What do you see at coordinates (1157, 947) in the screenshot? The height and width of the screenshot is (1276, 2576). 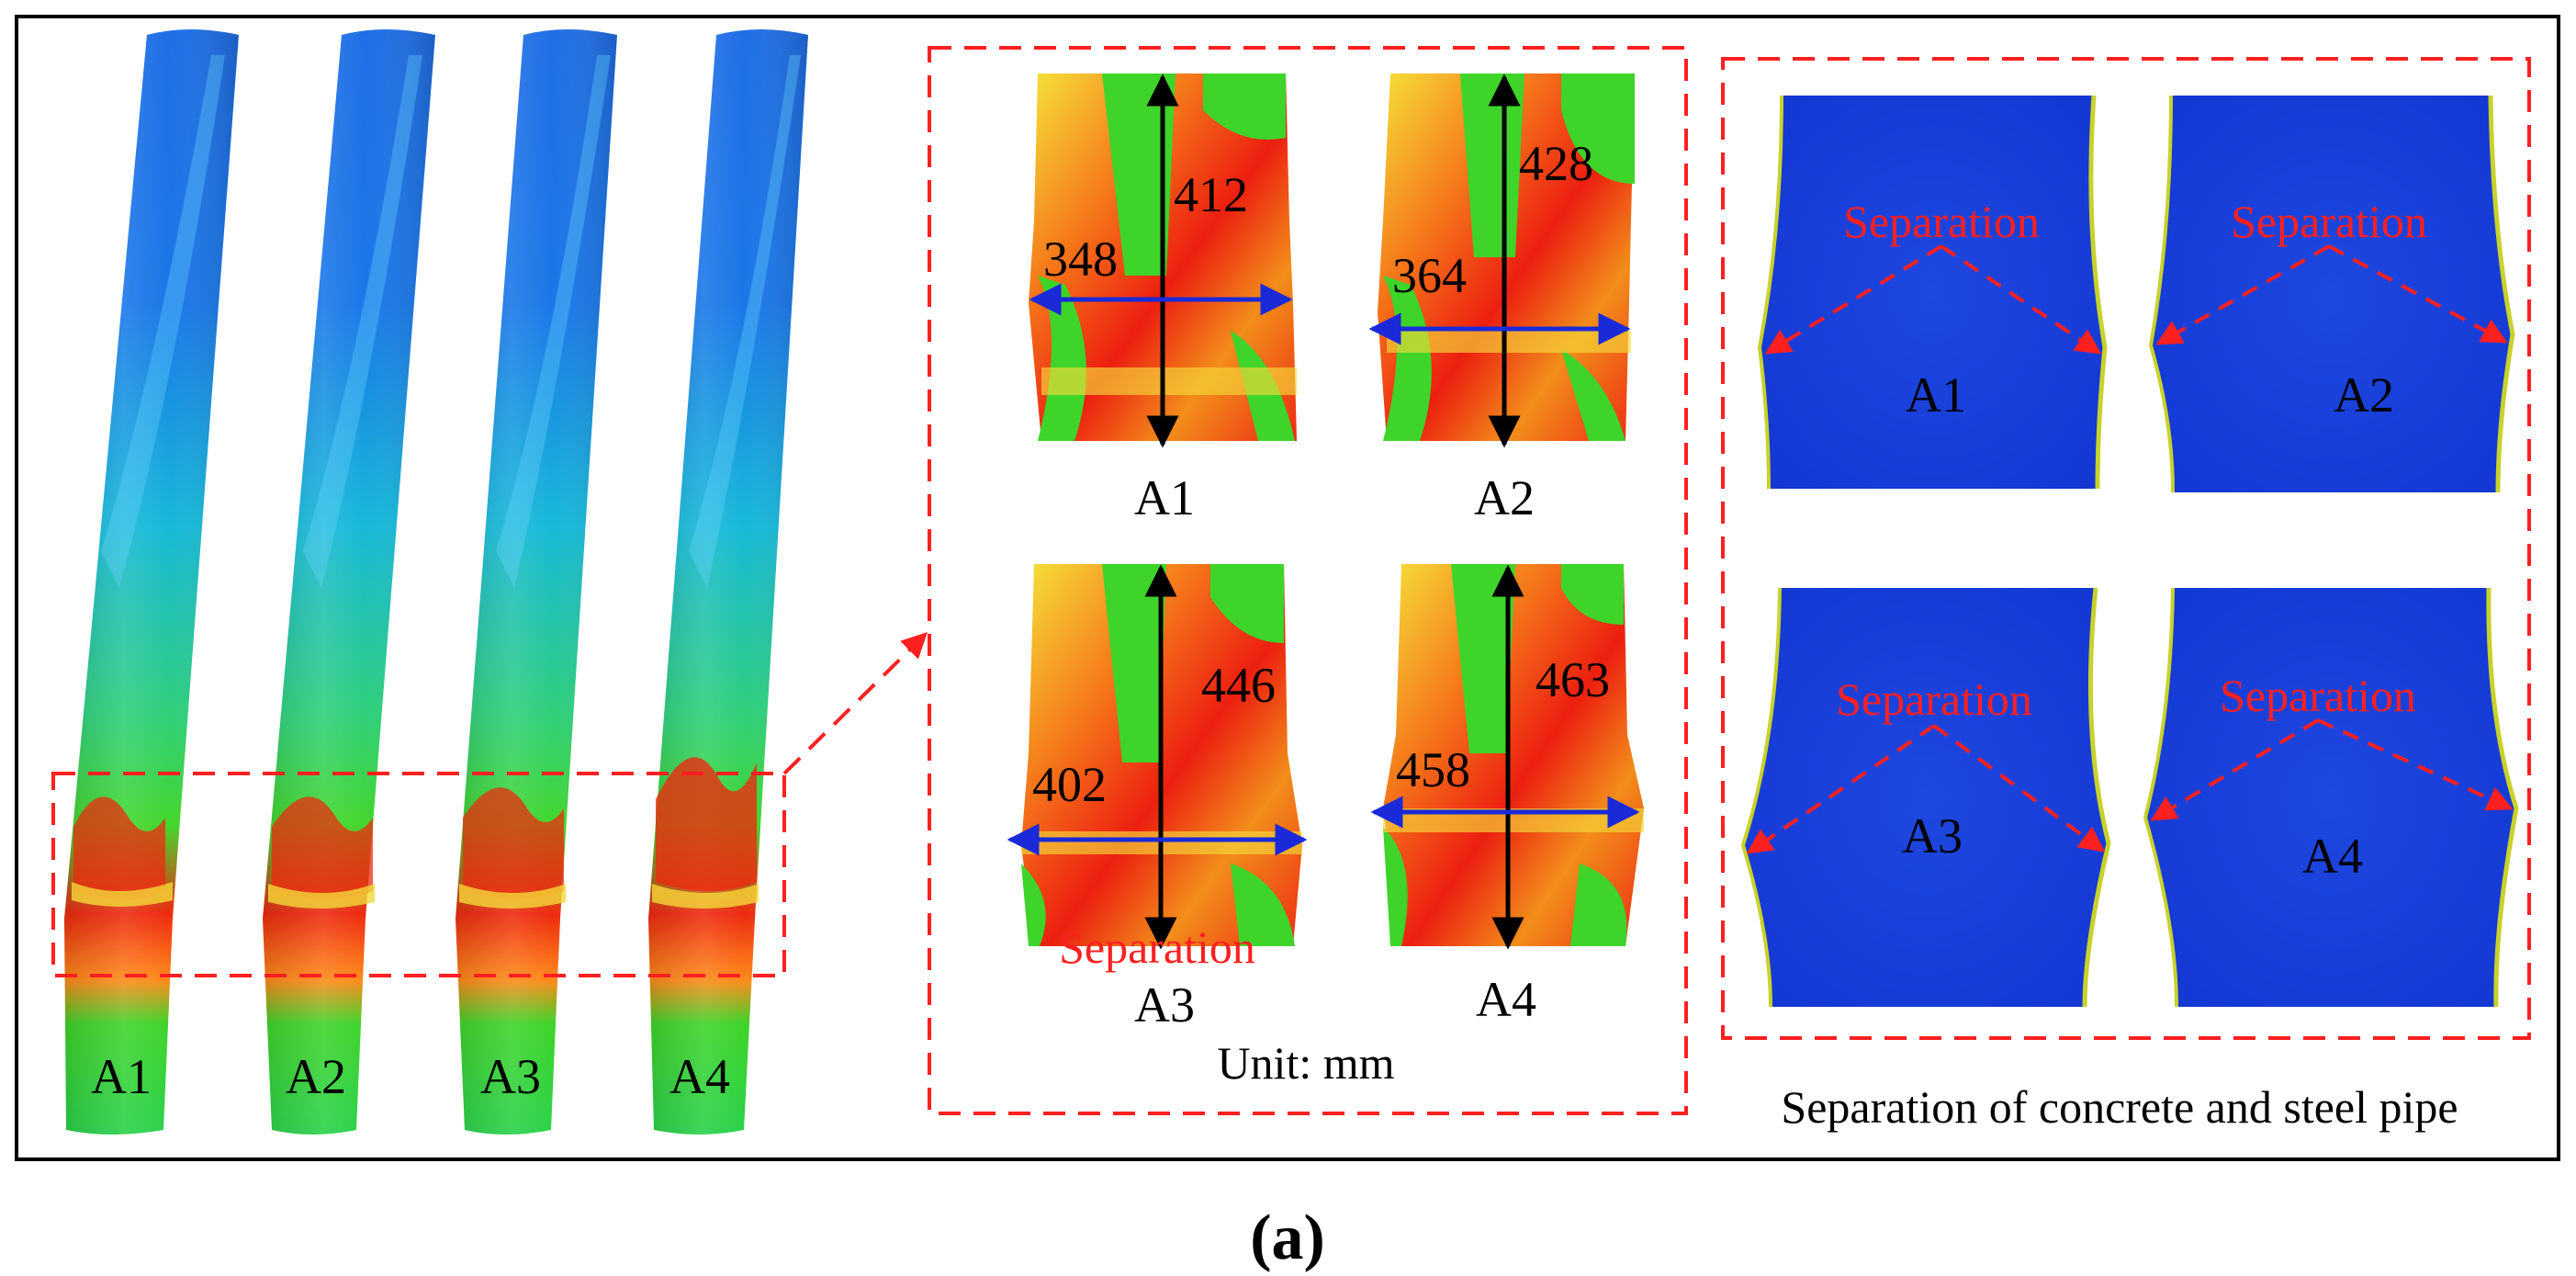 I see `a3-separation-note: Separation` at bounding box center [1157, 947].